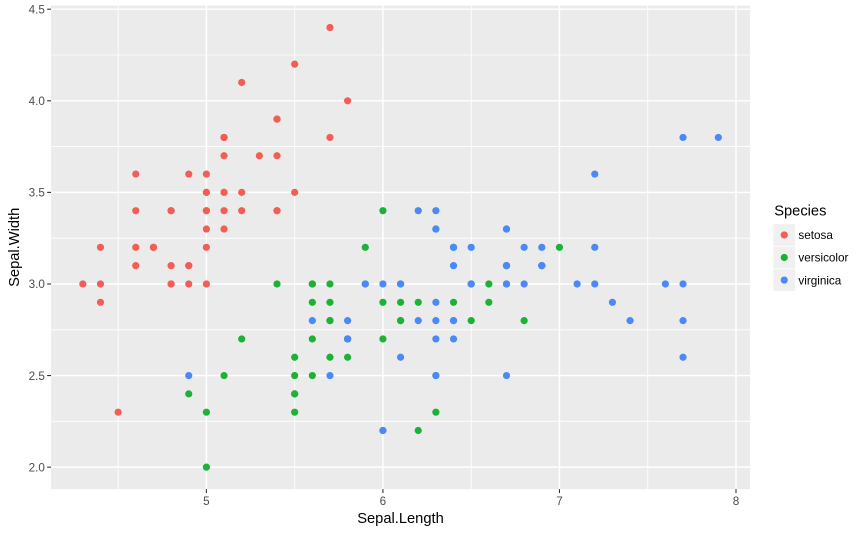 This screenshot has height=538, width=864. I want to click on y-tick-label: 2.5, so click(37, 376).